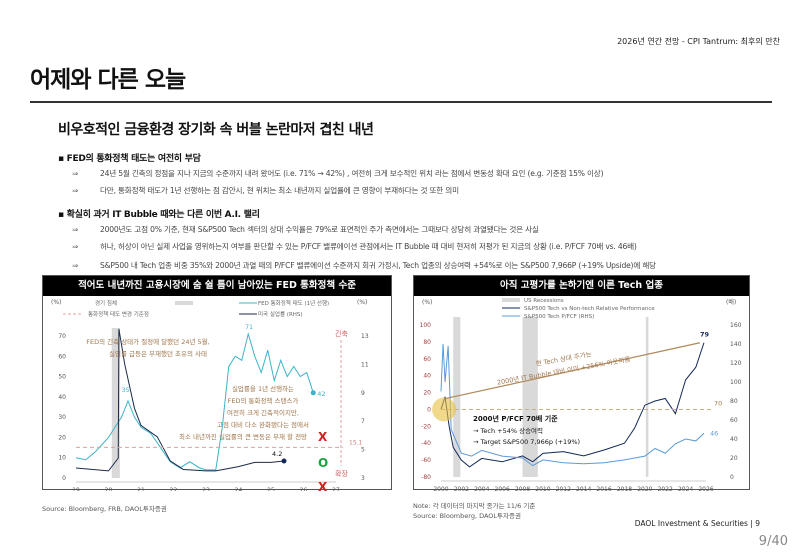 The height and width of the screenshot is (552, 800). Describe the element at coordinates (732, 477) in the screenshot. I see `y-right-tick-label: 0` at that location.